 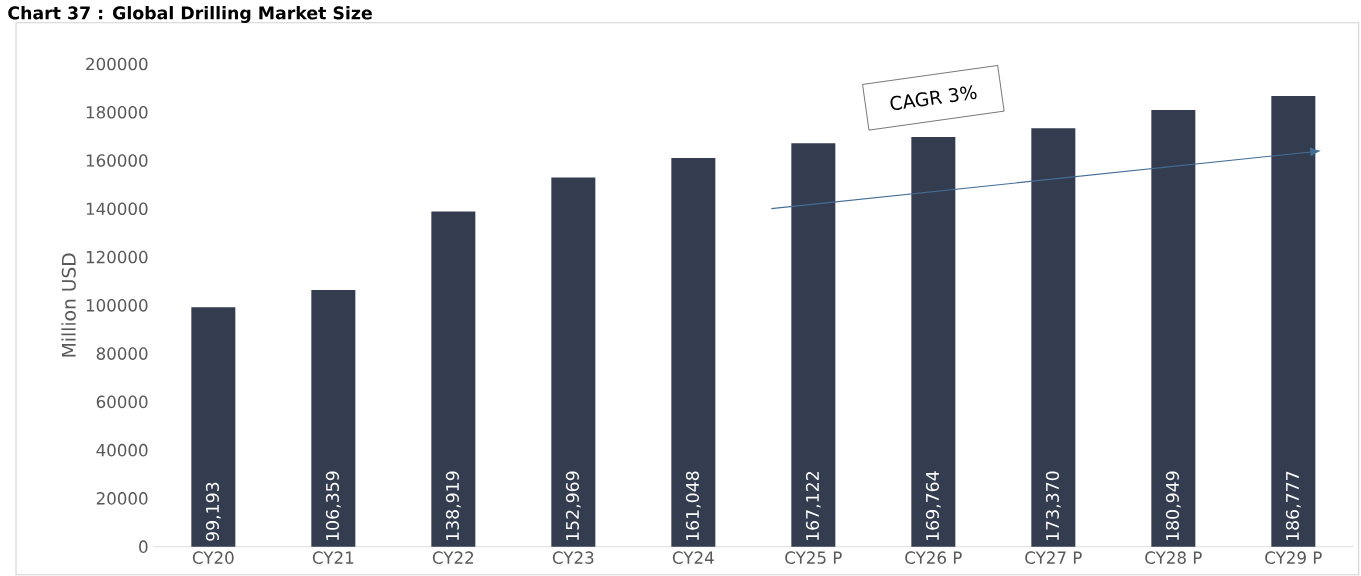 I want to click on y-axis-title: Million USD, so click(x=68, y=305).